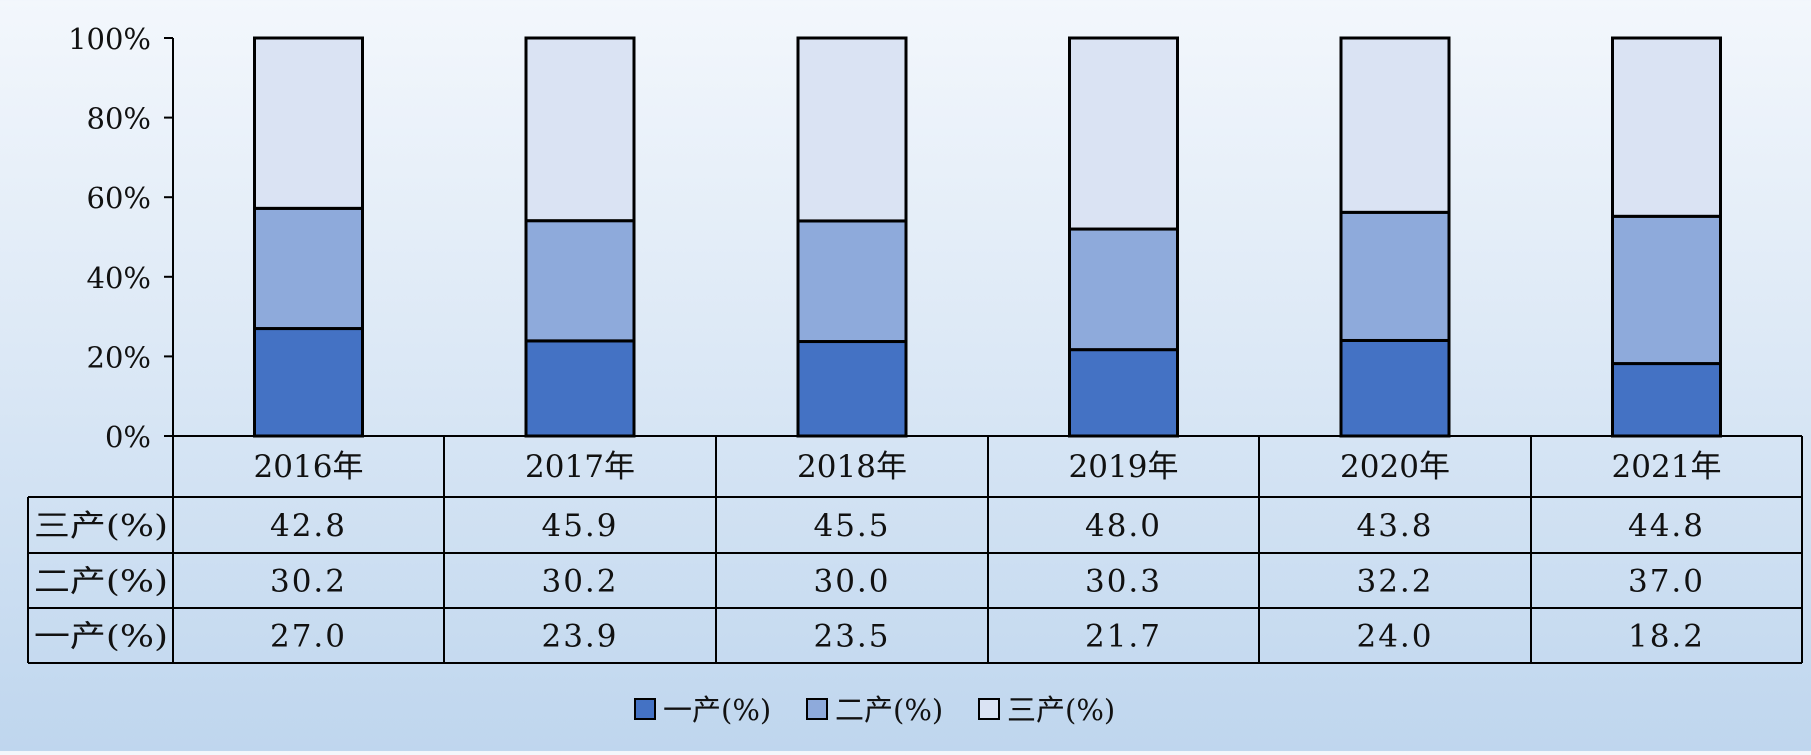 This screenshot has width=1811, height=755. I want to click on y-tick-label: 0%, so click(128, 437).